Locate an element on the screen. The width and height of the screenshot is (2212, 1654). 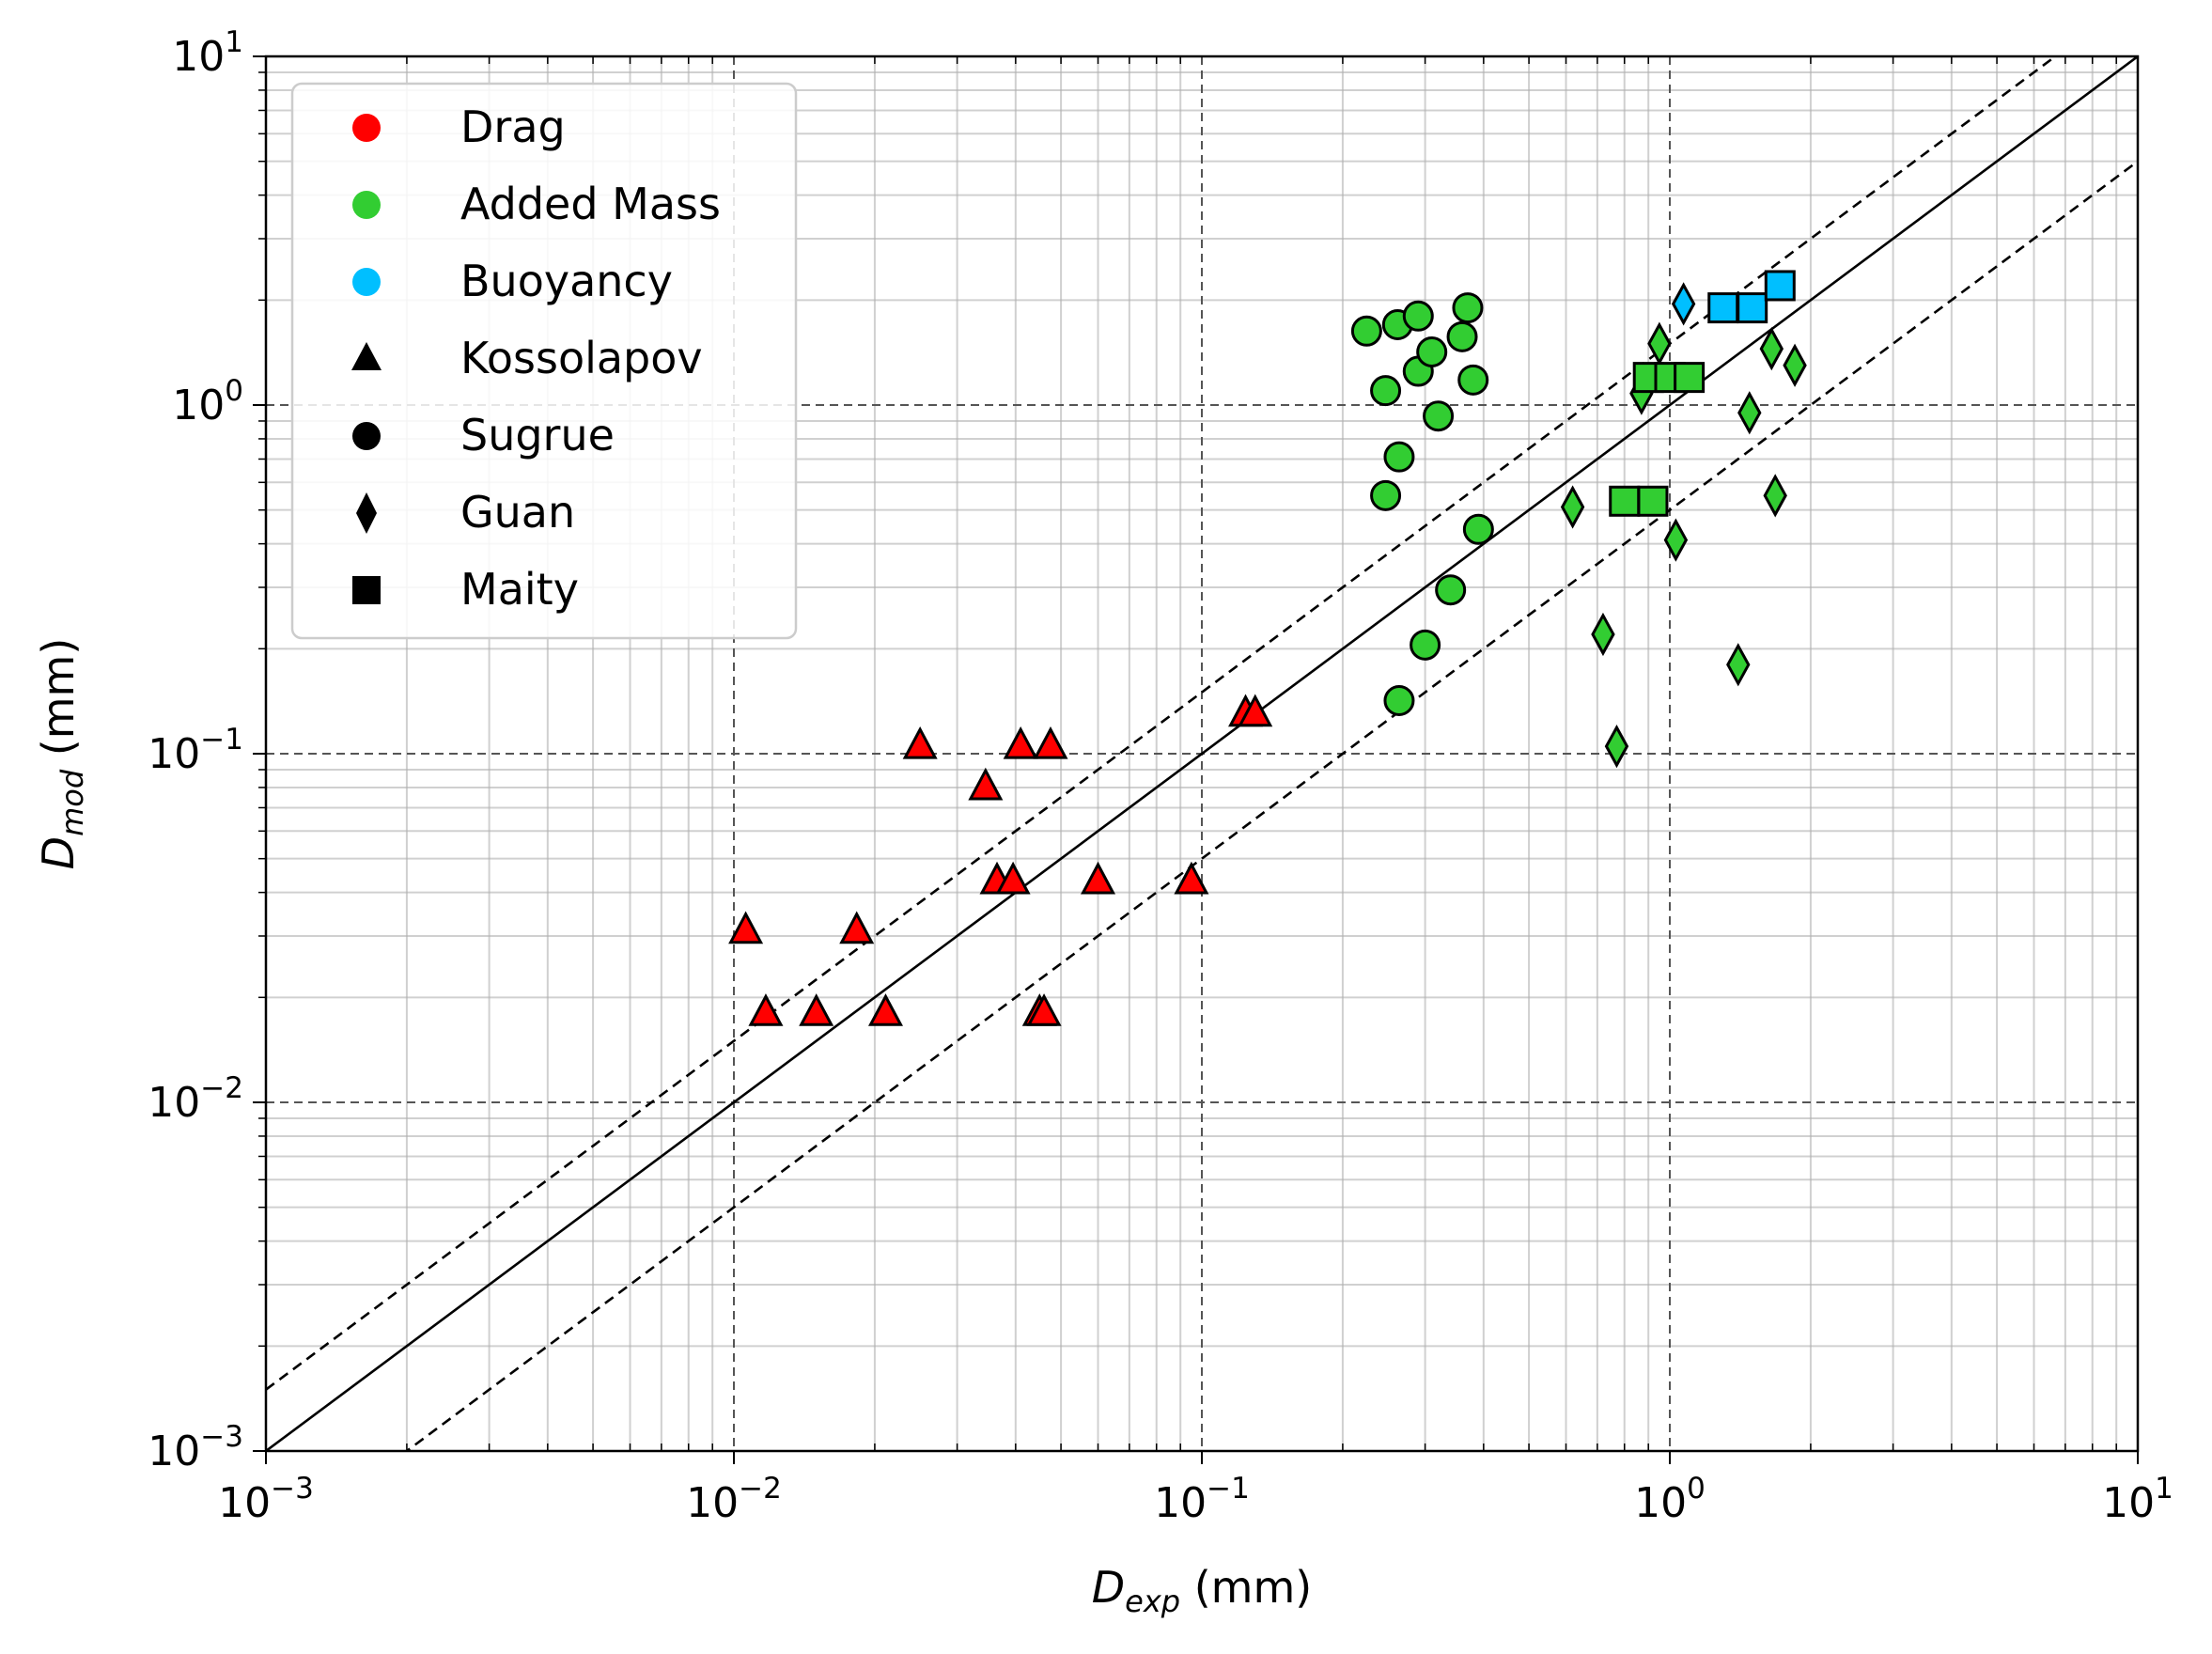
y-tick-label: 10⁻² is located at coordinates (195, 1099).